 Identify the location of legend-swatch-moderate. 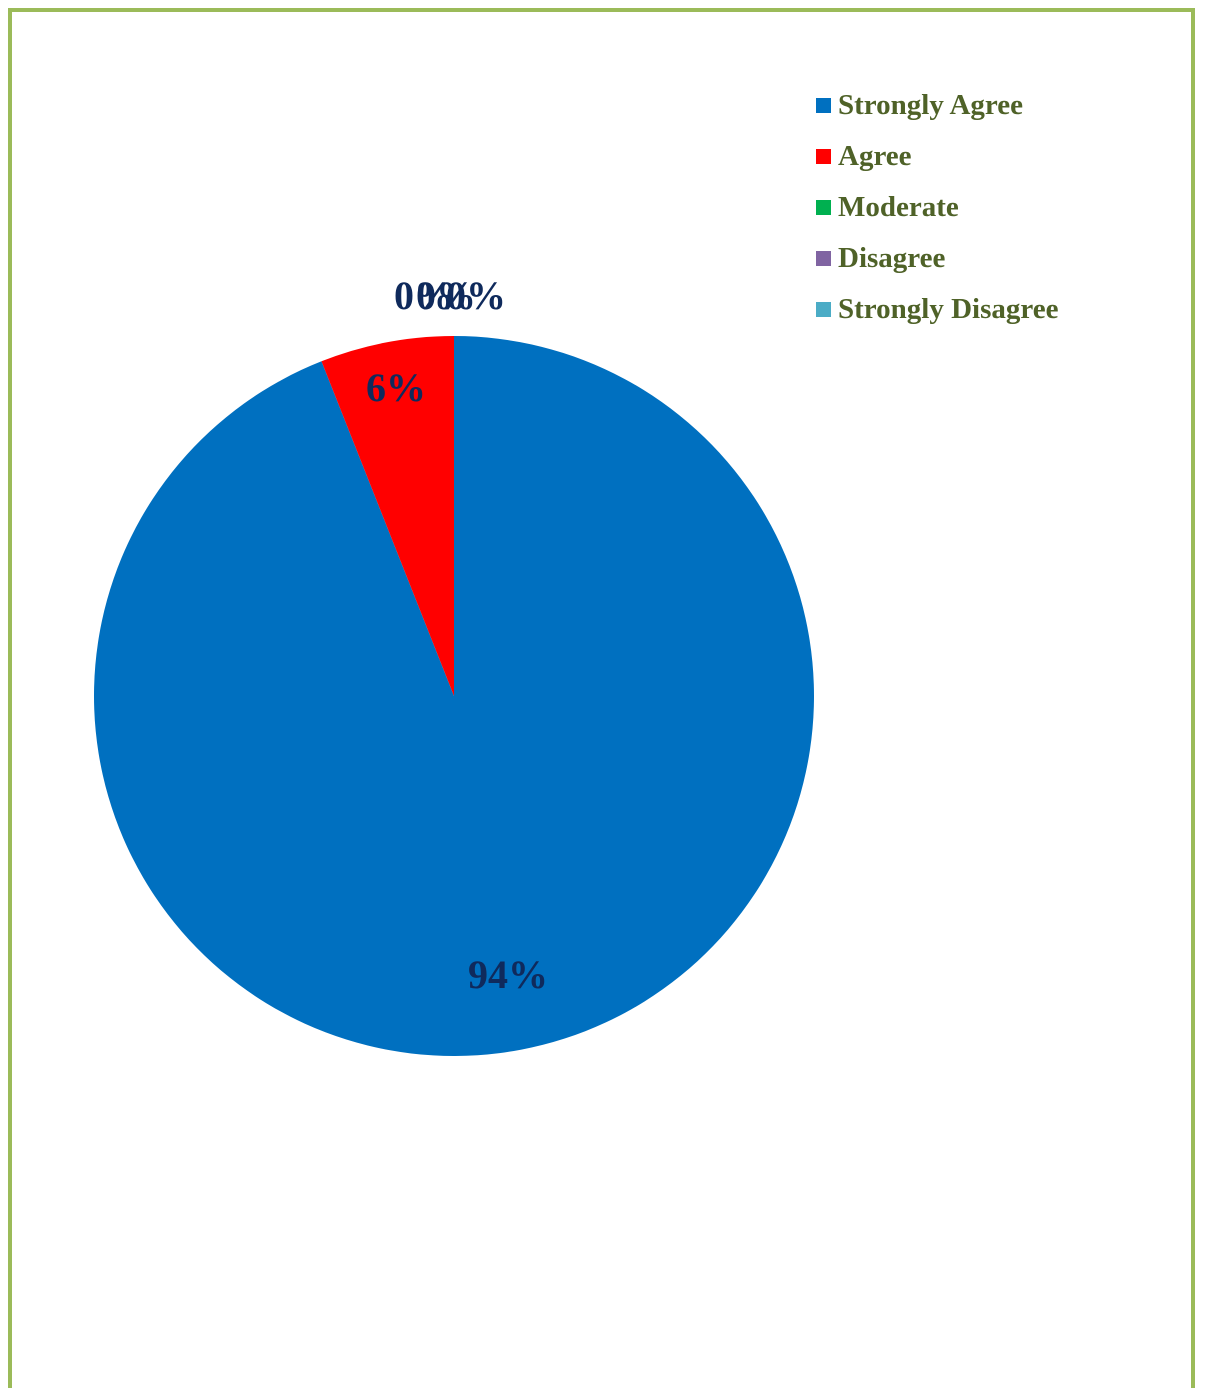
(823, 207).